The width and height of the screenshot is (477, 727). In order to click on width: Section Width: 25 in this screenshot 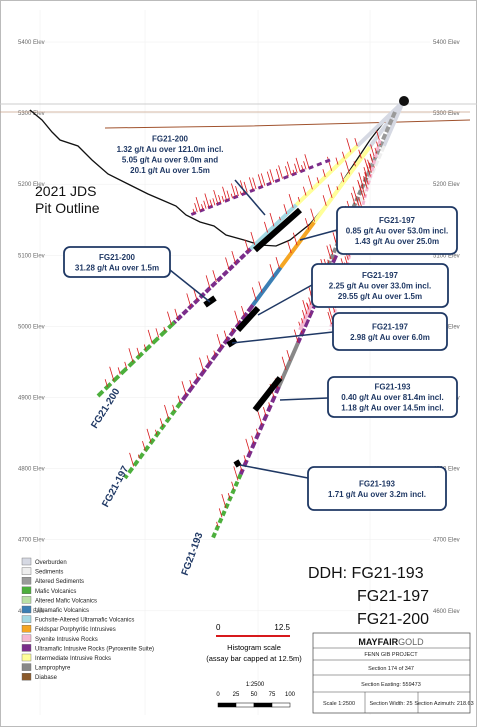, I will do `click(390, 704)`.